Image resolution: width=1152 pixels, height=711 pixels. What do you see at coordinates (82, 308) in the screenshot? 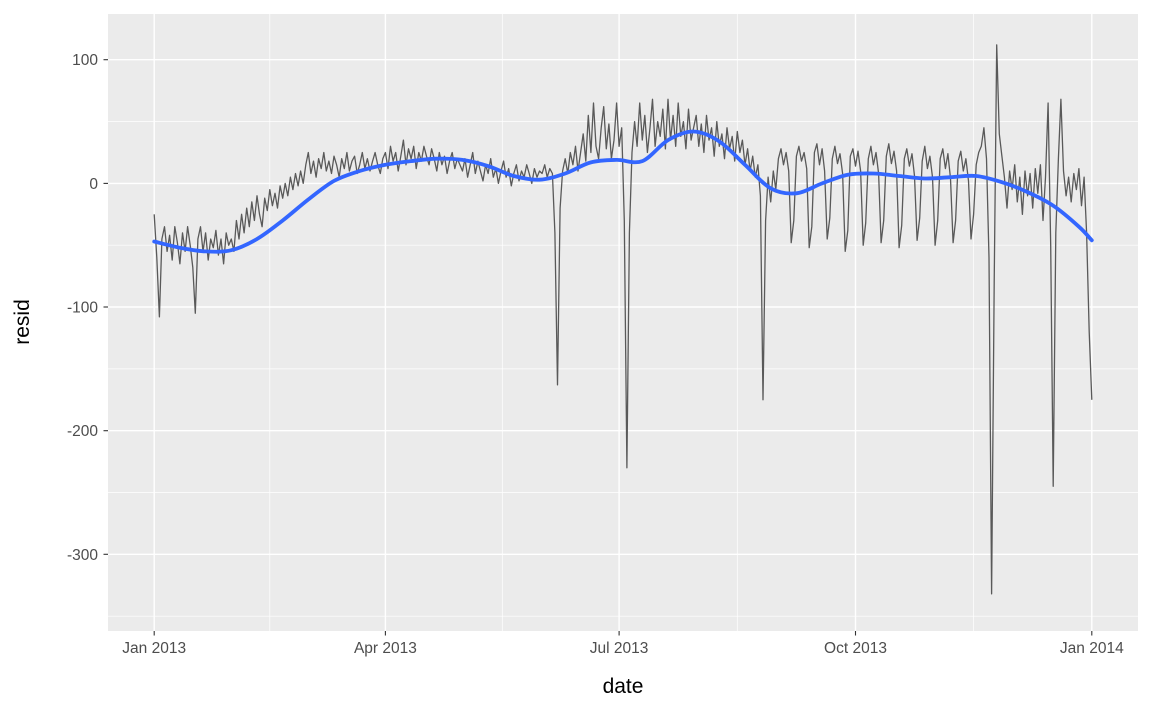
I see `y-tick-label: -100` at bounding box center [82, 308].